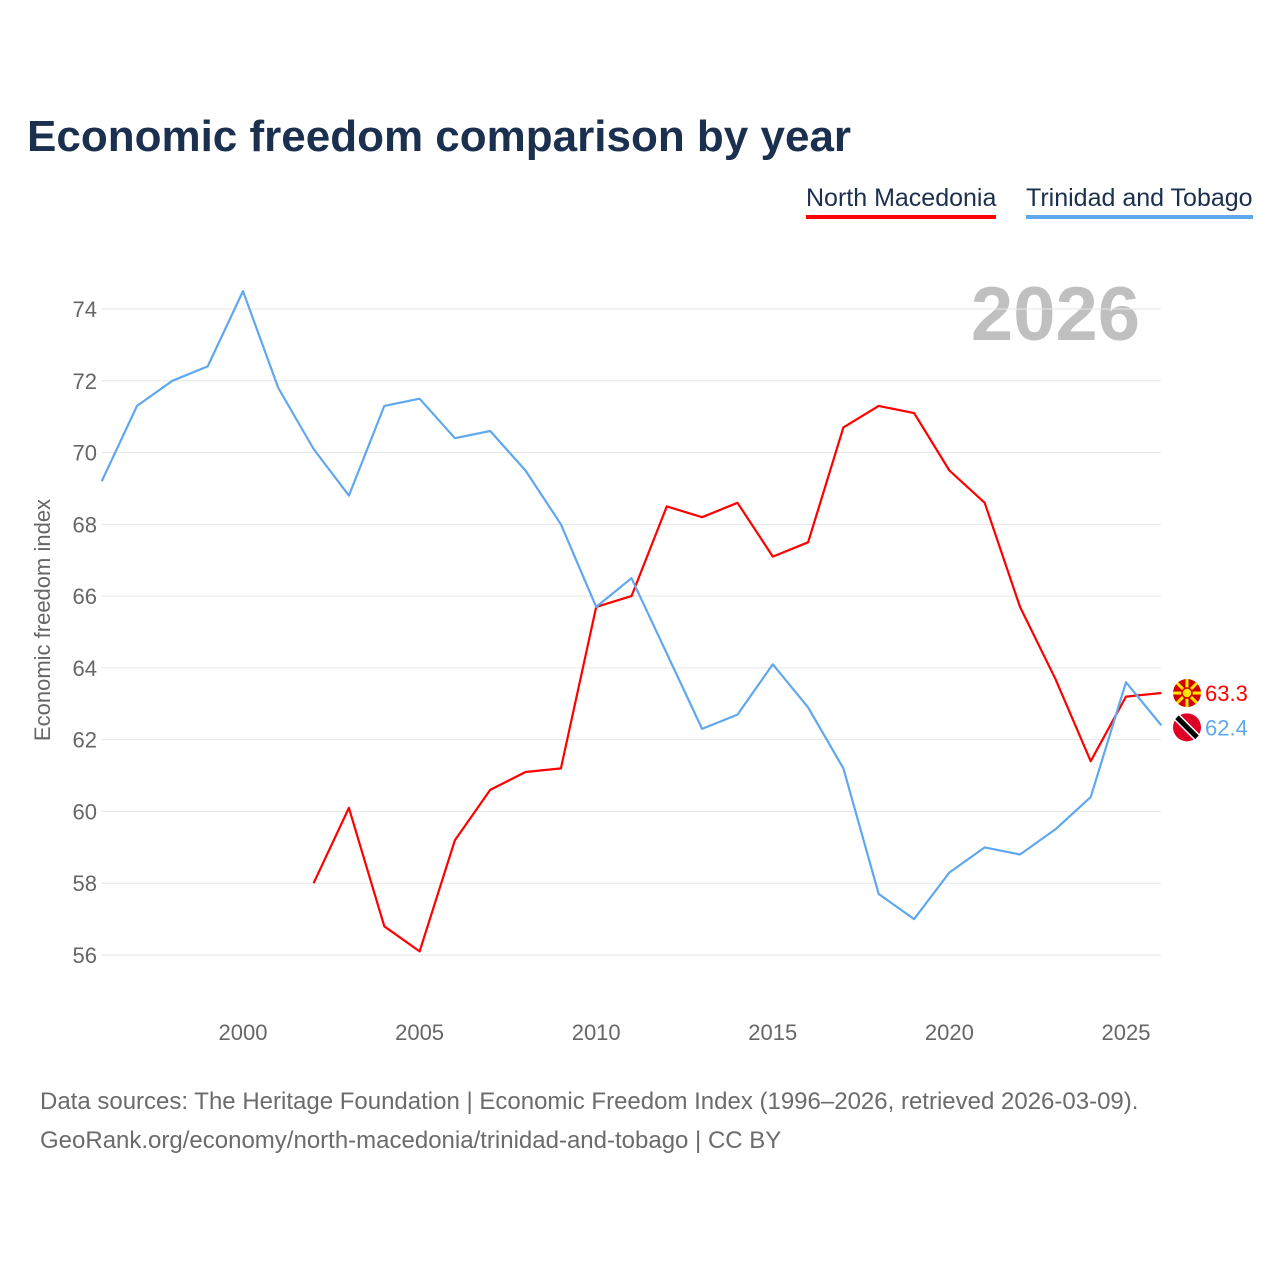  What do you see at coordinates (419, 1032) in the screenshot?
I see `x-tick-label: 2005` at bounding box center [419, 1032].